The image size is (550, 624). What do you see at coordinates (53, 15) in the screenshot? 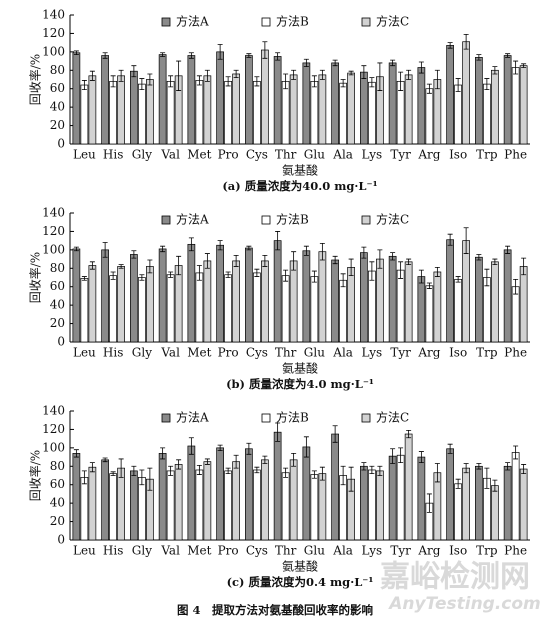
I see `y-tick-label: 140` at bounding box center [53, 15].